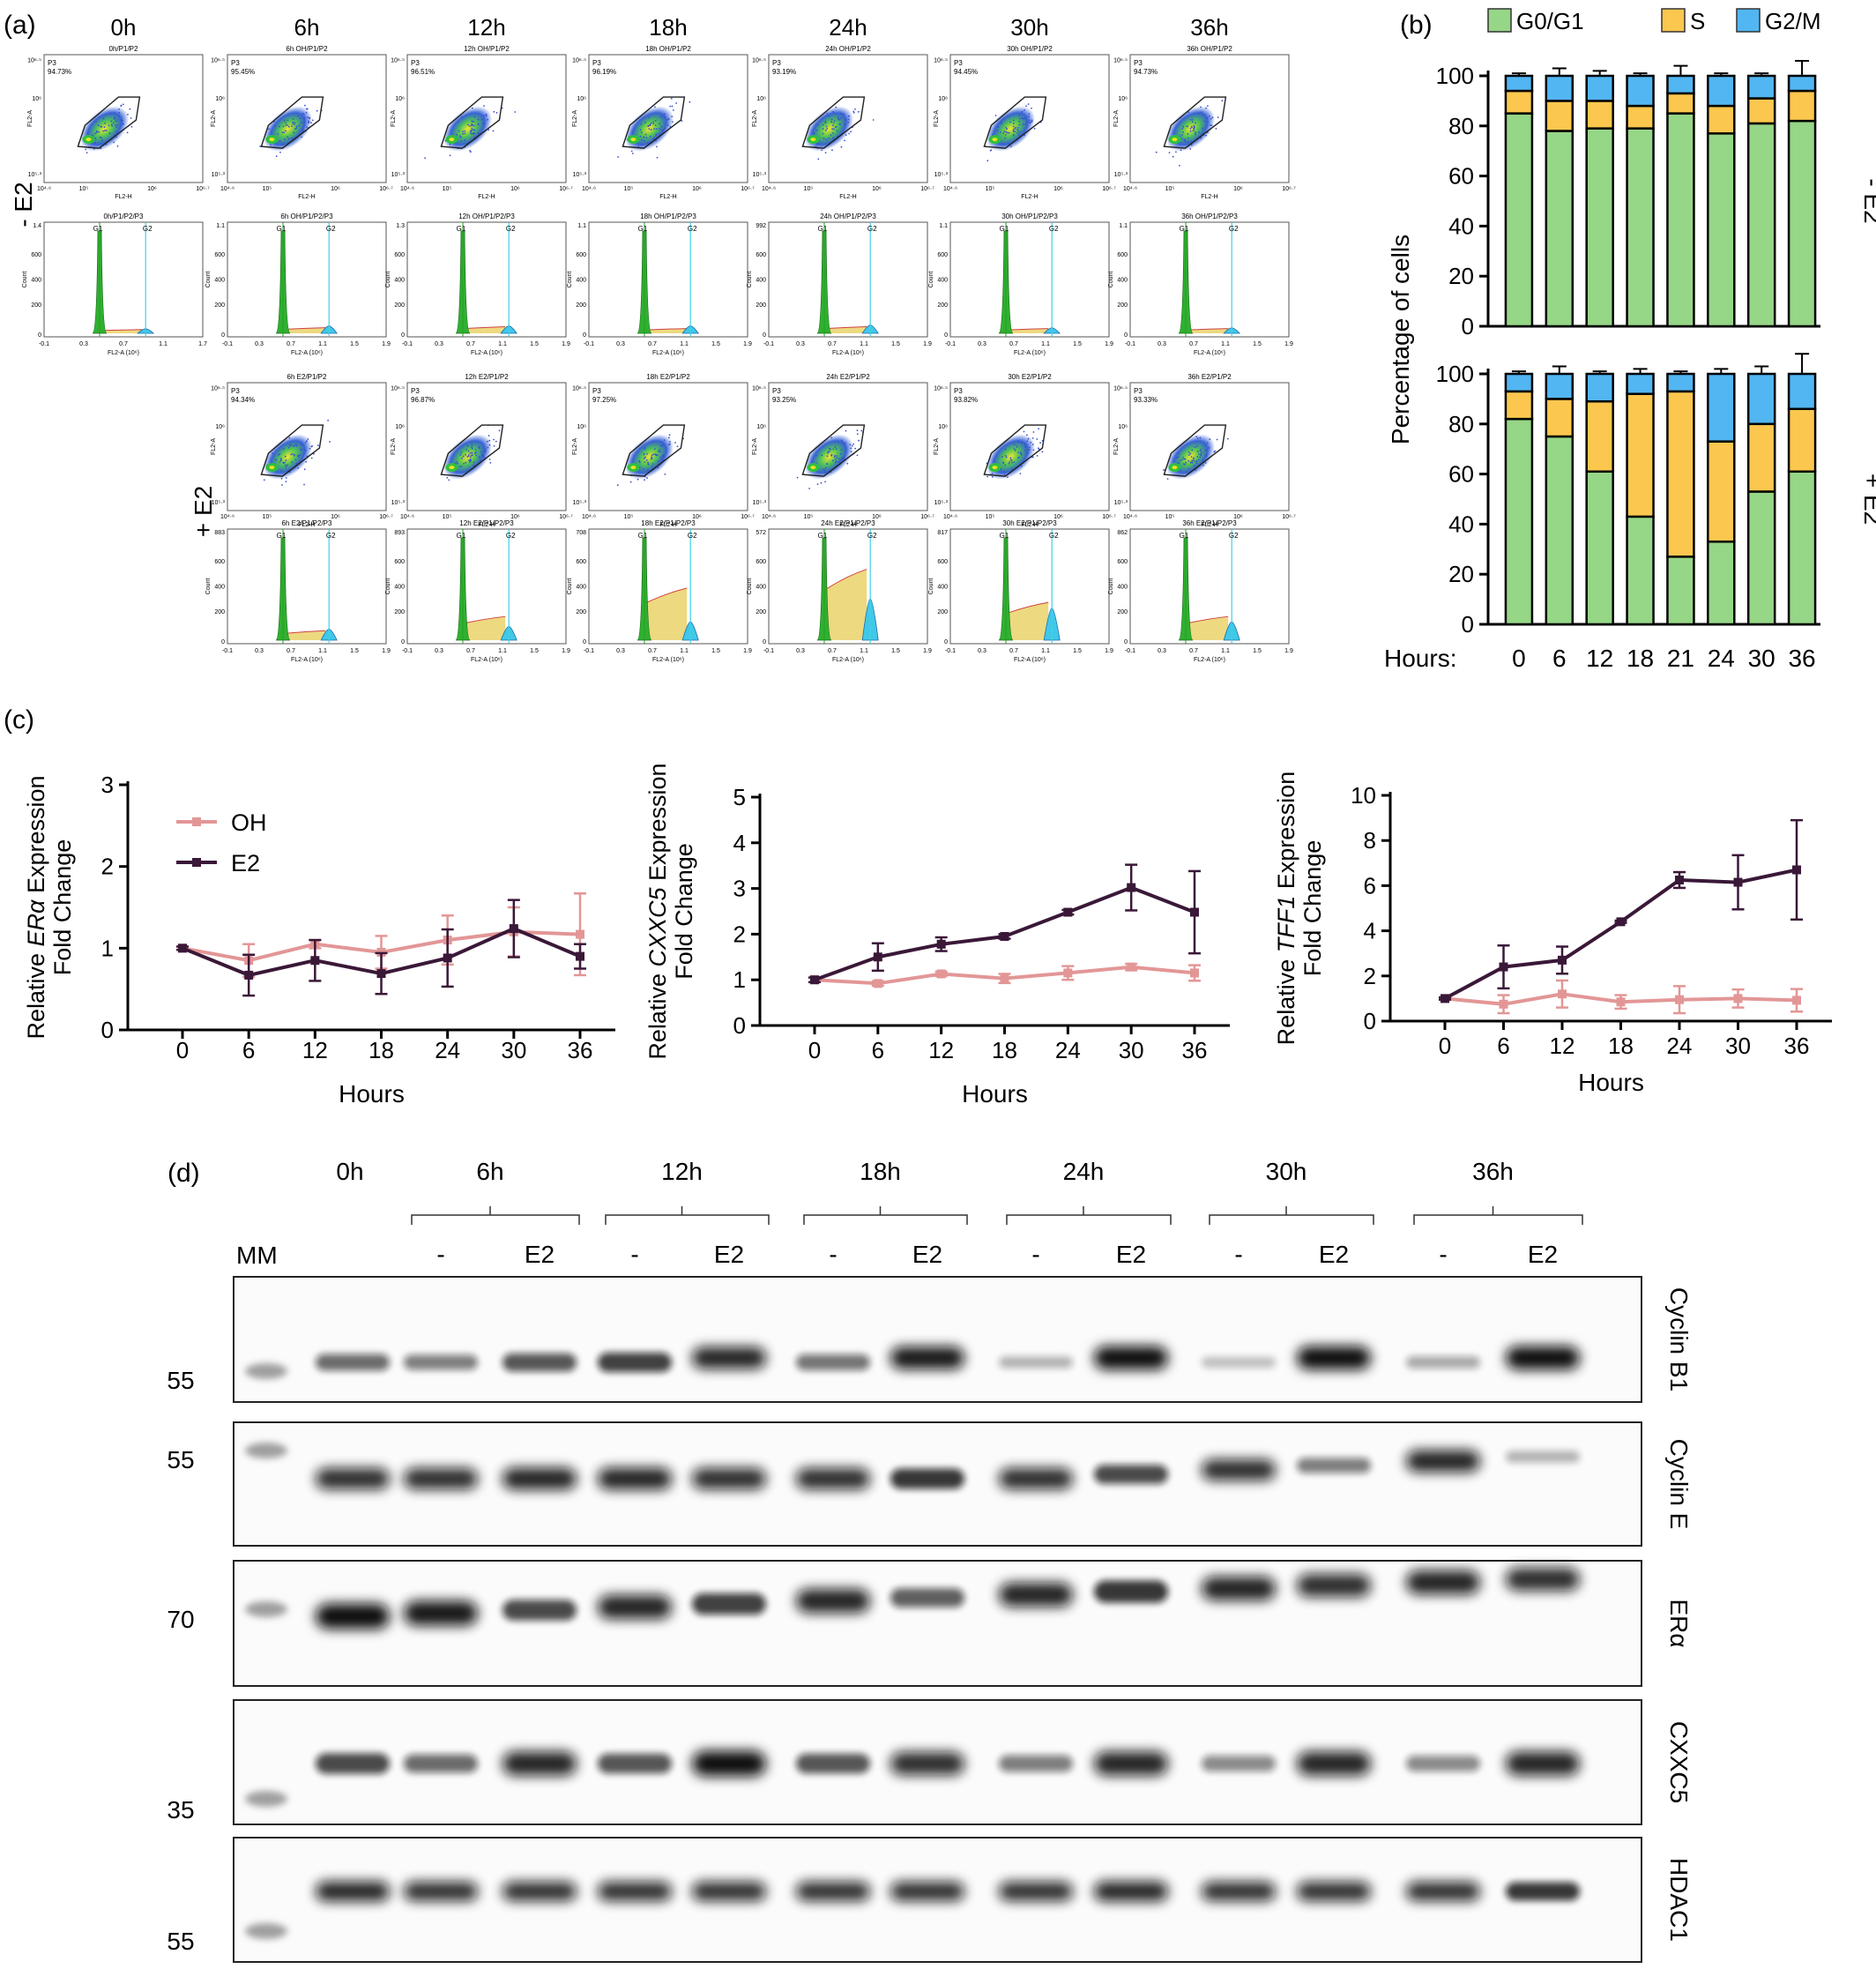 Image resolution: width=1876 pixels, height=1969 pixels. I want to click on y-tick-label: 0, so click(107, 1030).